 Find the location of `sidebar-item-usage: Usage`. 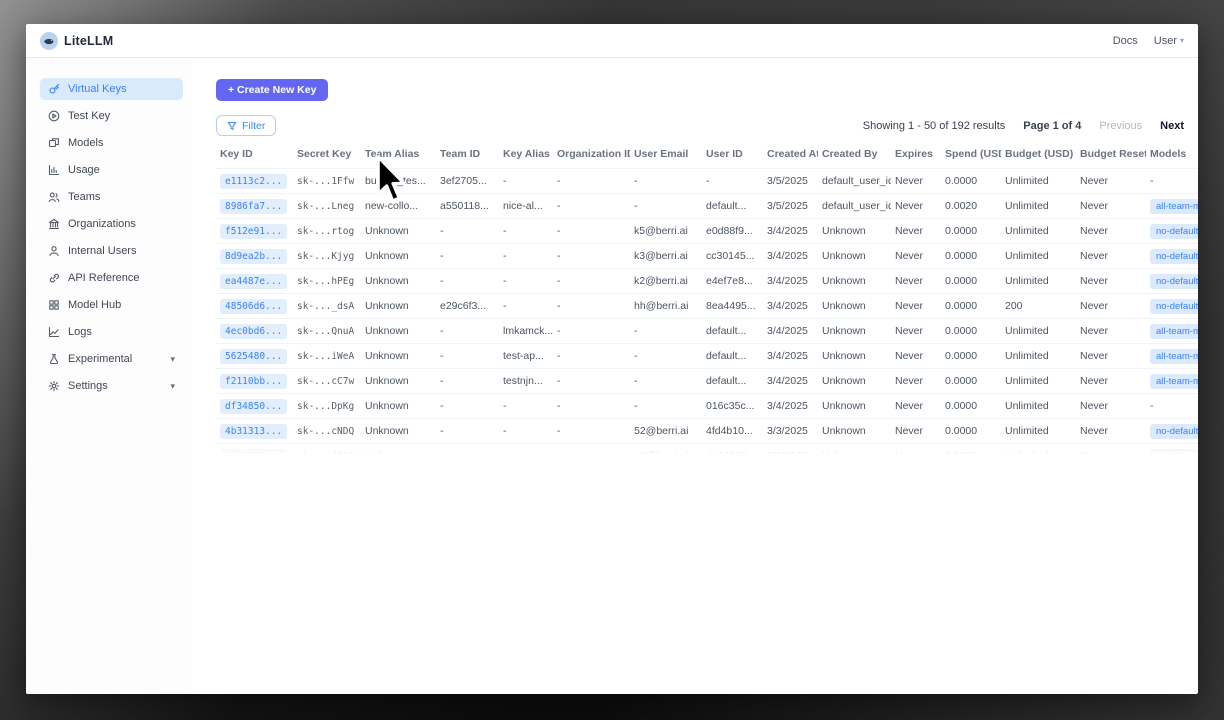

sidebar-item-usage: Usage is located at coordinates (111, 170).